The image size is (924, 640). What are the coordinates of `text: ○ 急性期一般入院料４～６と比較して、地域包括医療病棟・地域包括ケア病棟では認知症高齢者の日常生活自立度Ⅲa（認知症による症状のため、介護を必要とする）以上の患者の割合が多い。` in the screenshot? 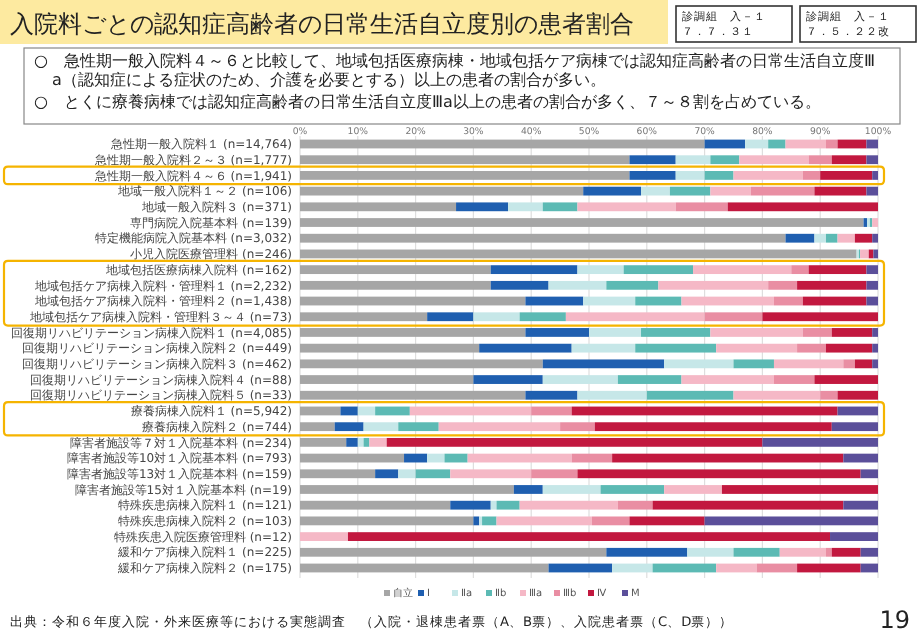 It's located at (454, 70).